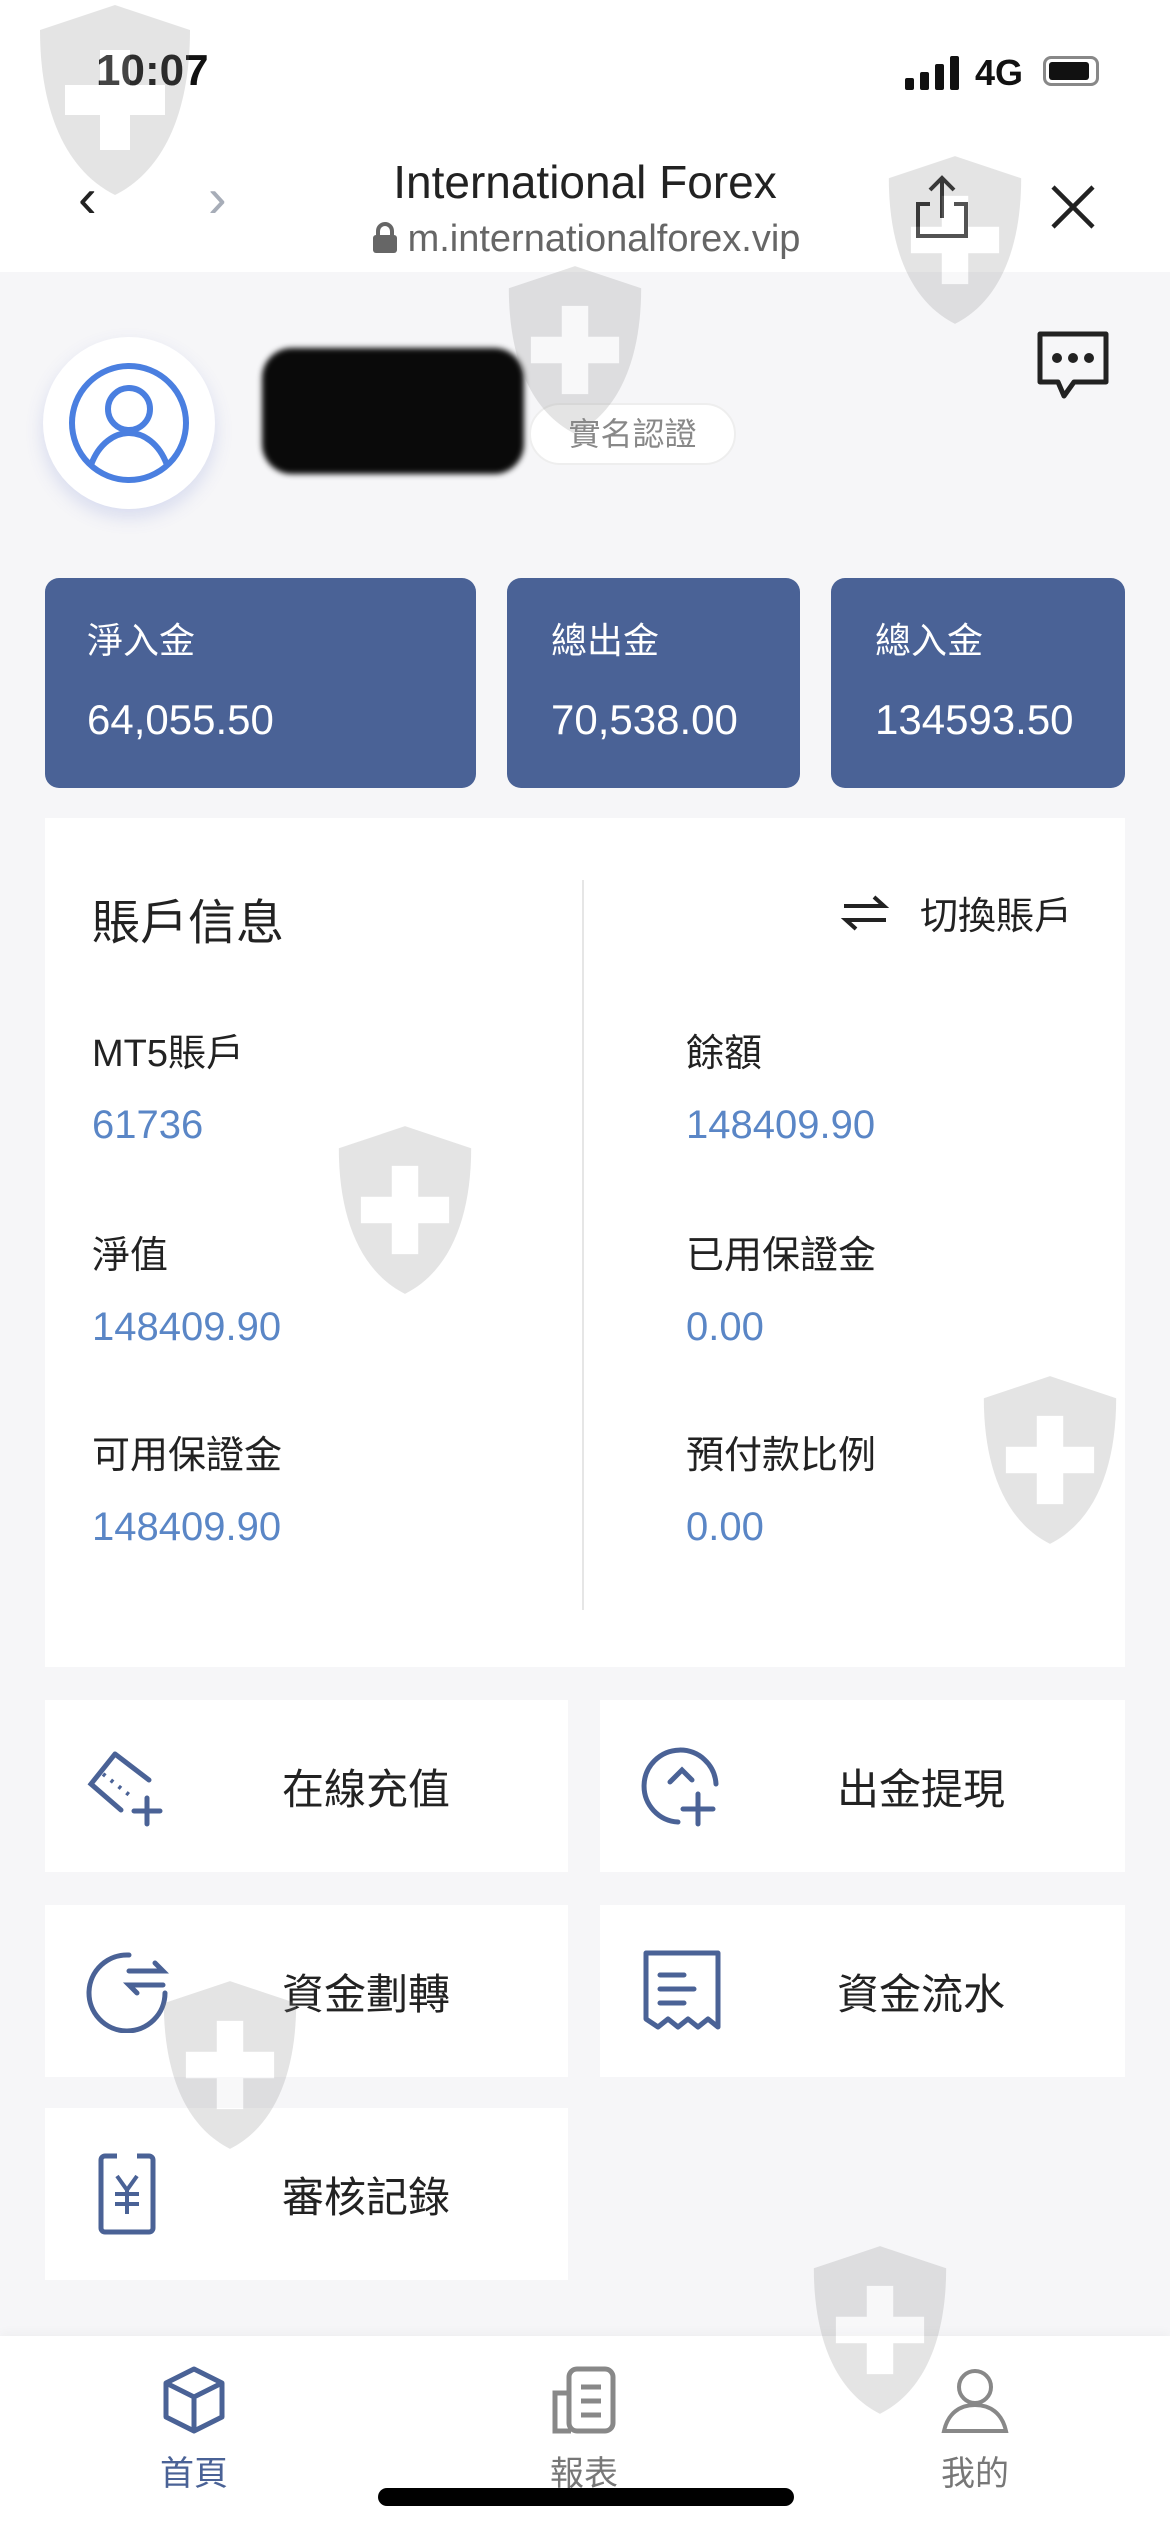 The height and width of the screenshot is (2532, 1170). I want to click on verify-badge: 實名認證, so click(632, 434).